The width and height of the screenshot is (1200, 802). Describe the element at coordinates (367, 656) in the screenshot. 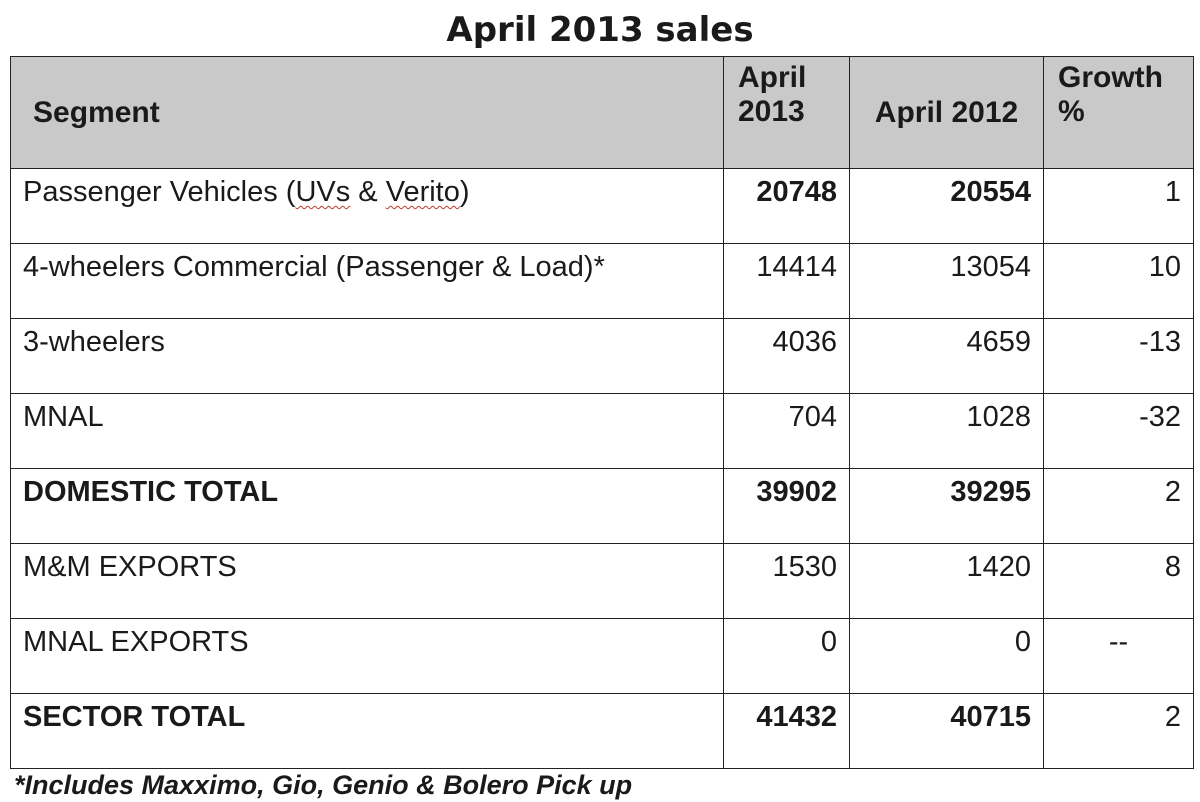

I see `segment-cell: MNAL EXPORTS` at that location.